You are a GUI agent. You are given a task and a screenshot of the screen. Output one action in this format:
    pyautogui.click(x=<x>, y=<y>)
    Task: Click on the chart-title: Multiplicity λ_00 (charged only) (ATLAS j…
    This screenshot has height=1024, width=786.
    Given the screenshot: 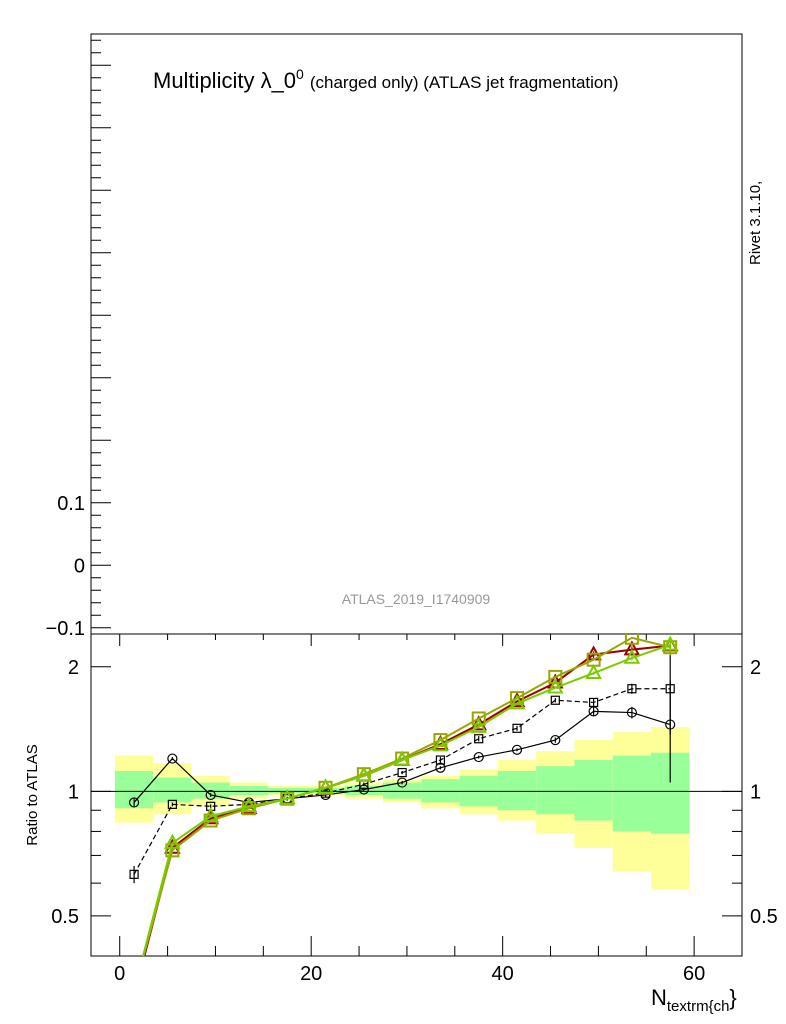 What is the action you would take?
    pyautogui.click(x=386, y=79)
    